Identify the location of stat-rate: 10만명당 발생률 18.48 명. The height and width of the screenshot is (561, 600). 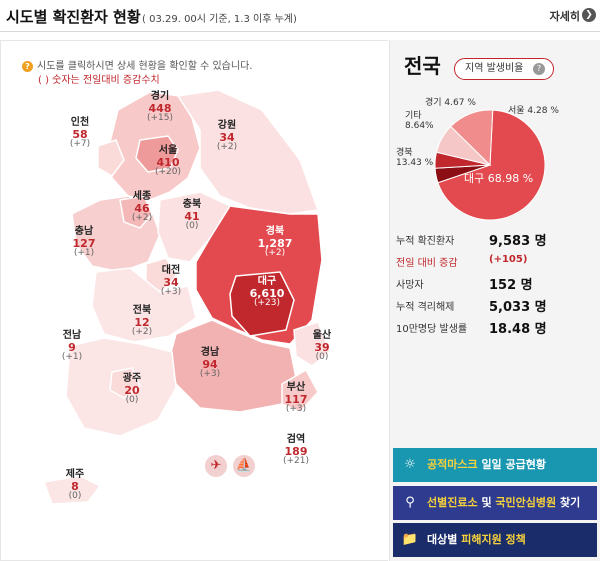
(471, 329).